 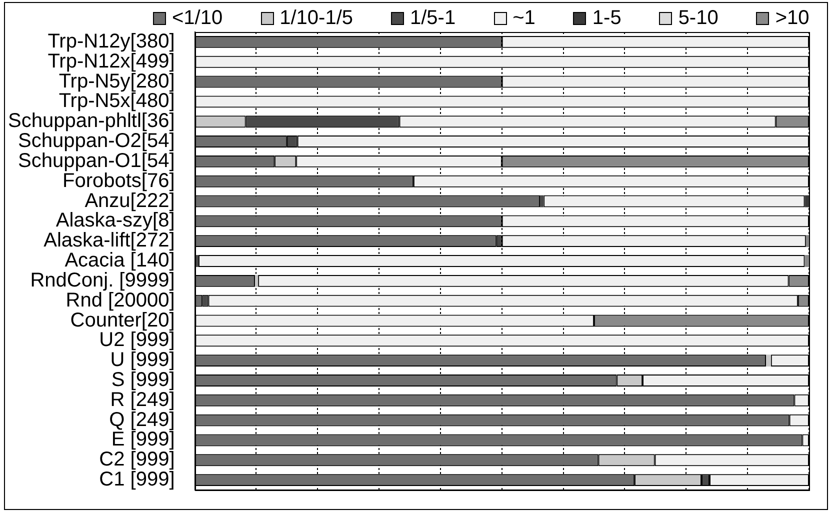 I want to click on legend-label: 1/10-1/5, so click(x=316, y=18).